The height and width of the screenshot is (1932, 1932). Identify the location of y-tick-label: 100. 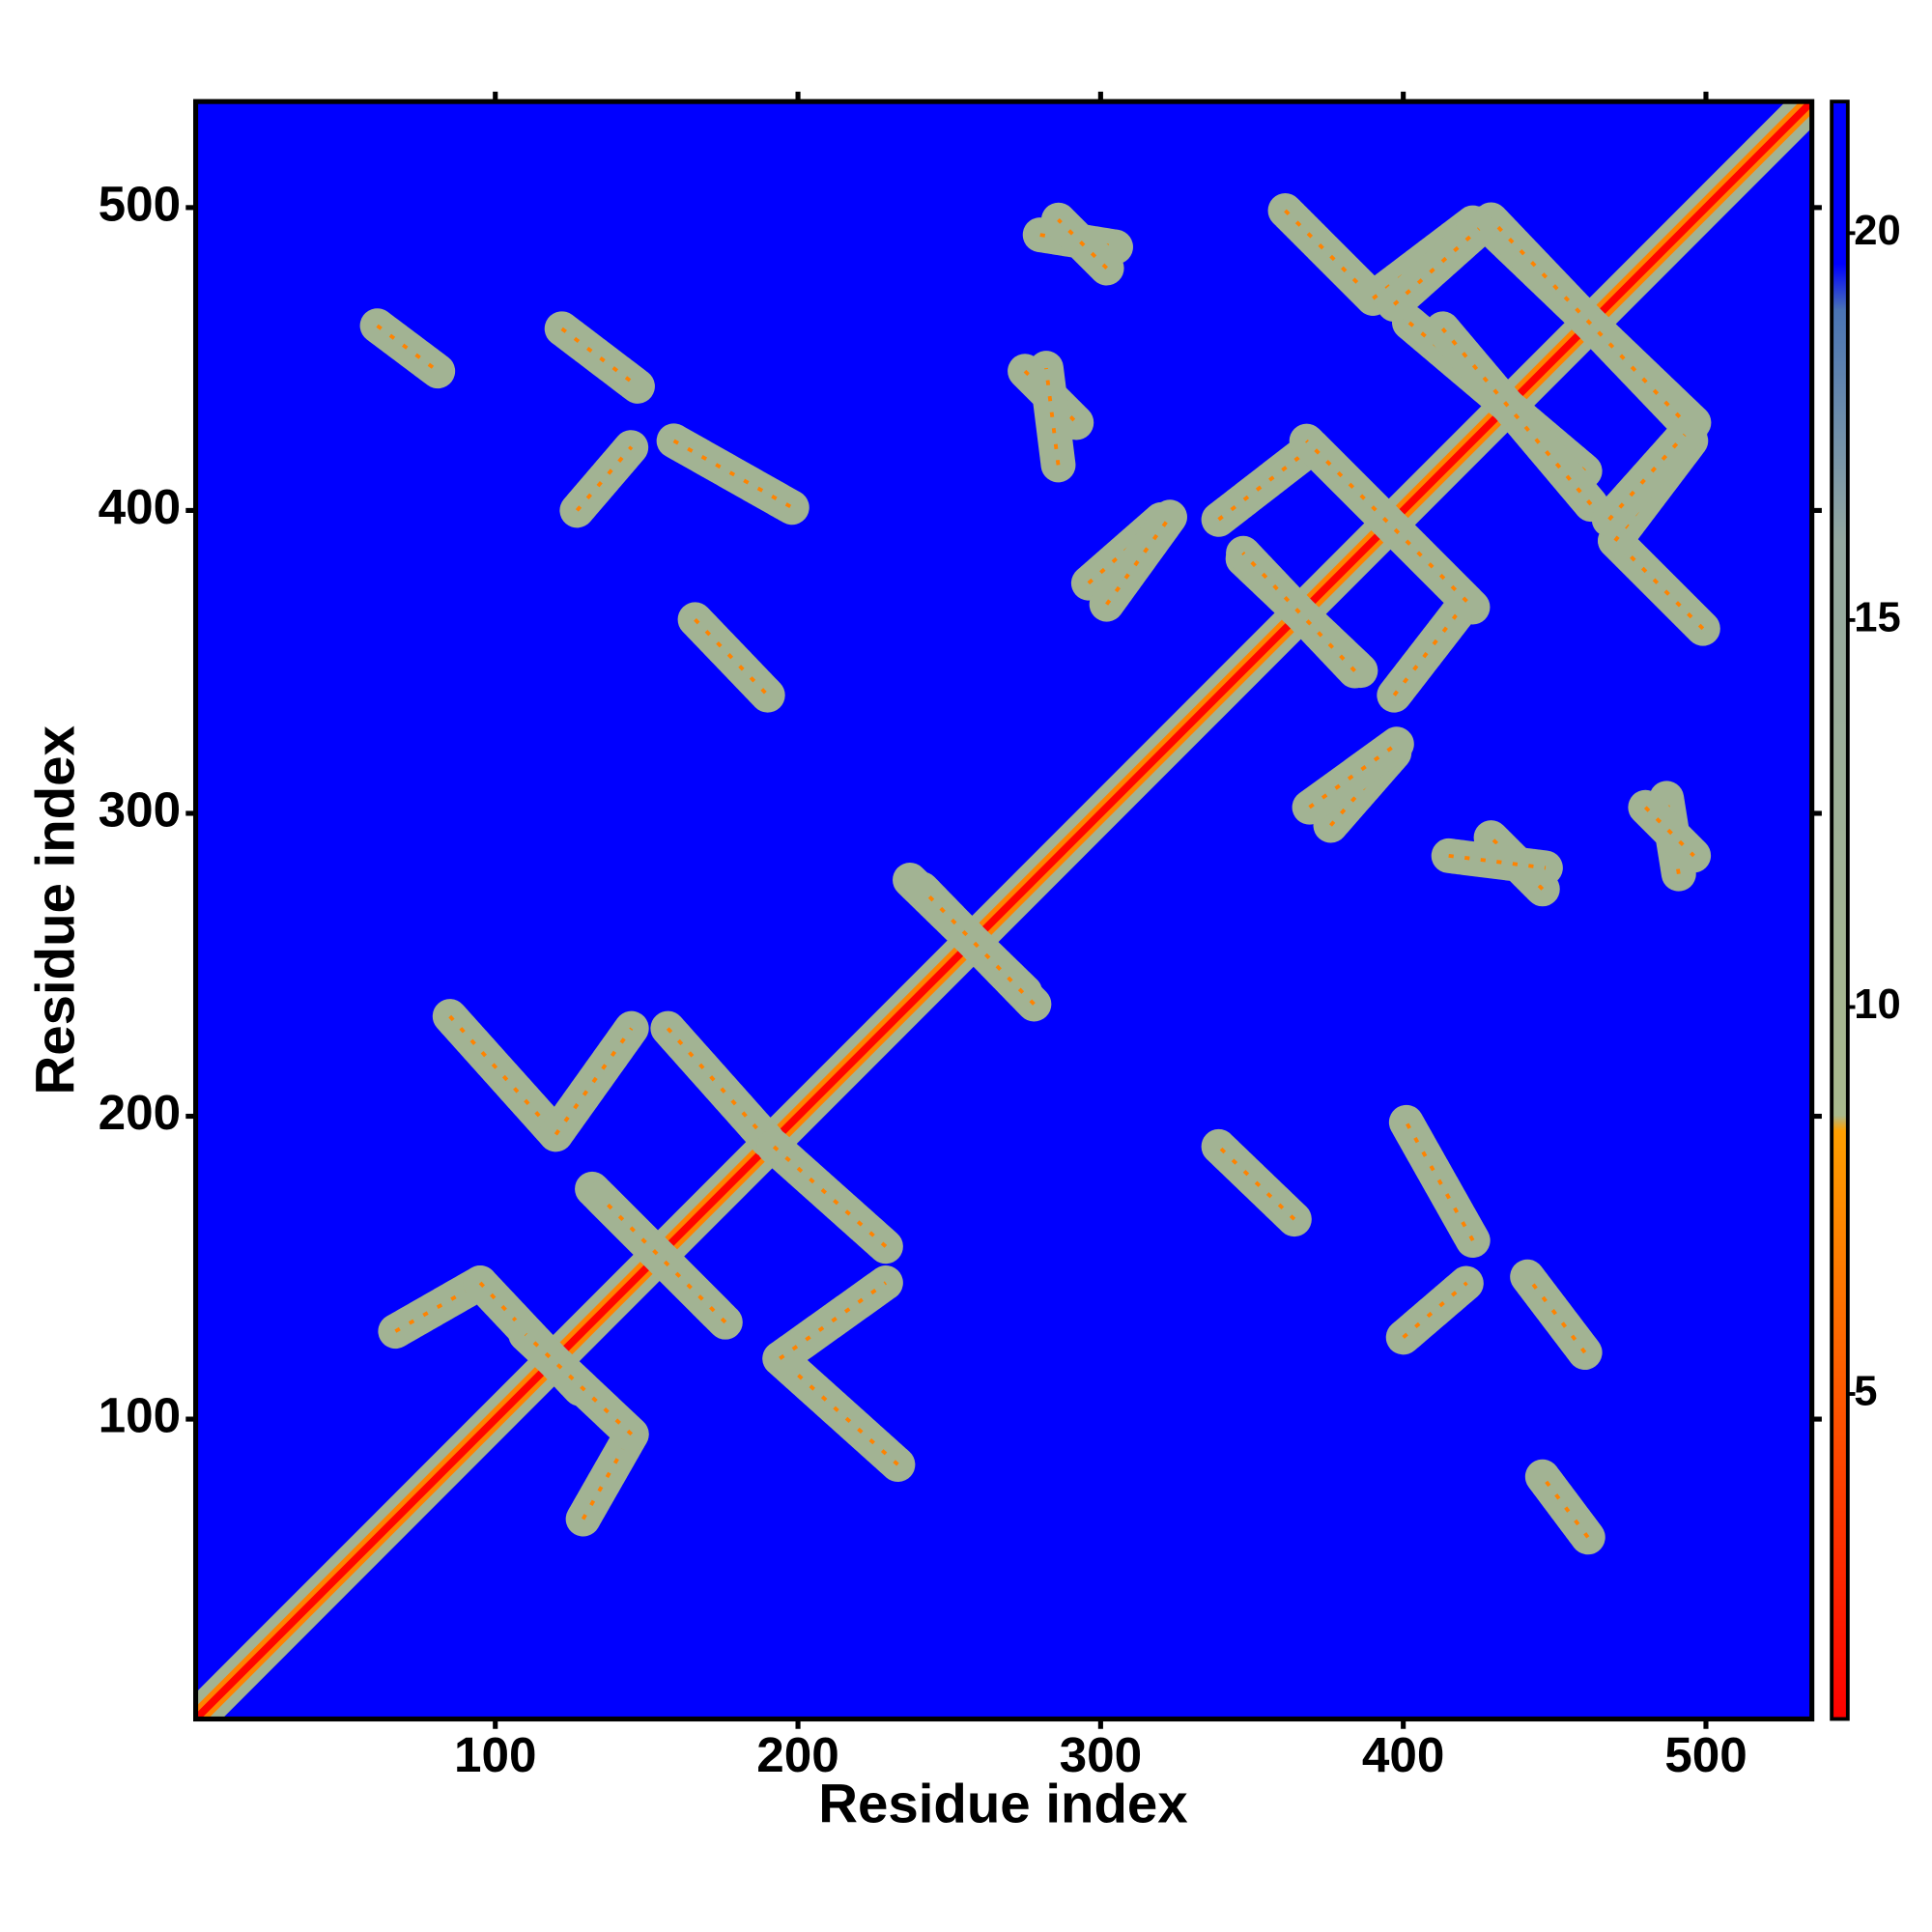
(140, 1415).